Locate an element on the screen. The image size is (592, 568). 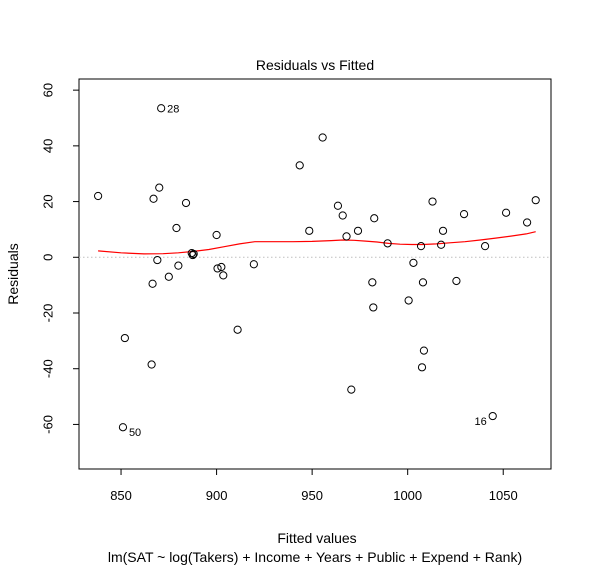
x-tick-label: 850 is located at coordinates (121, 495).